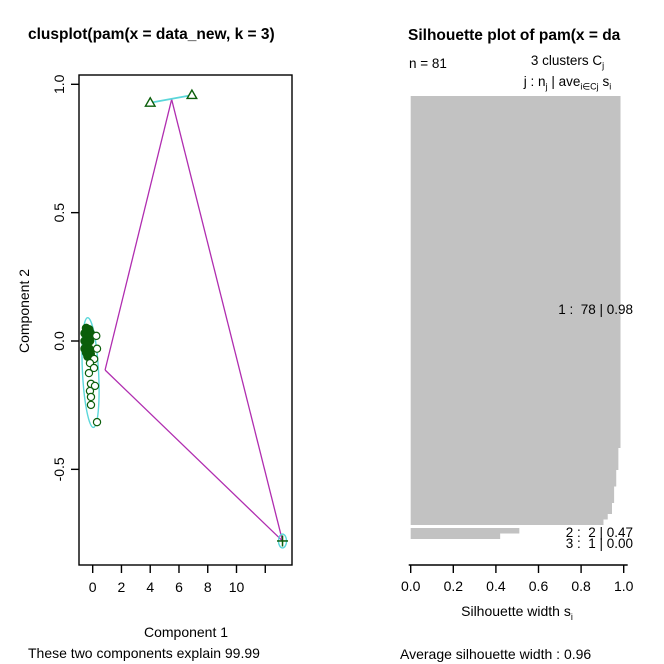 The image size is (664, 664). What do you see at coordinates (150, 587) in the screenshot?
I see `left-x-tick-label: 4` at bounding box center [150, 587].